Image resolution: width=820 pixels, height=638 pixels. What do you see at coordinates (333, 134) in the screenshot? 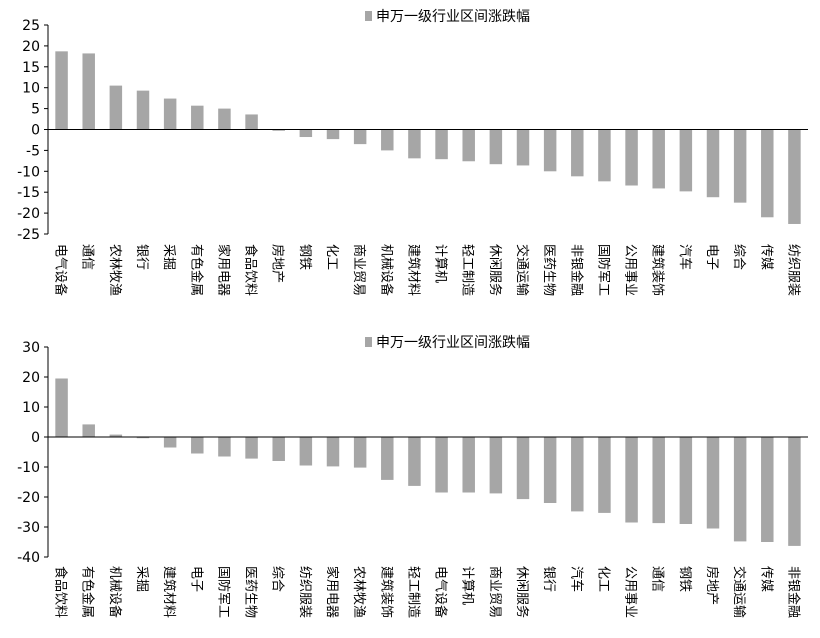
I see `bar-化工` at bounding box center [333, 134].